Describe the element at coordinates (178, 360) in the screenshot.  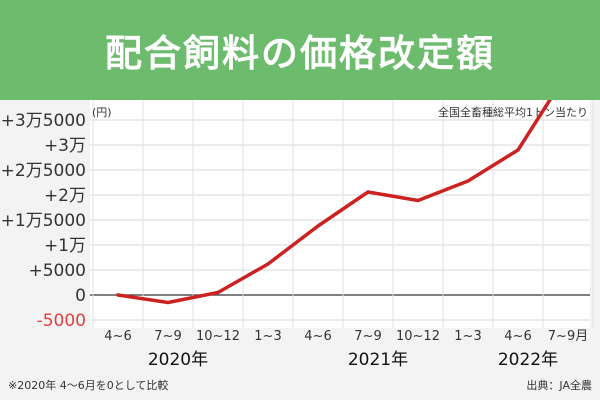
I see `year-label: 2020年` at that location.